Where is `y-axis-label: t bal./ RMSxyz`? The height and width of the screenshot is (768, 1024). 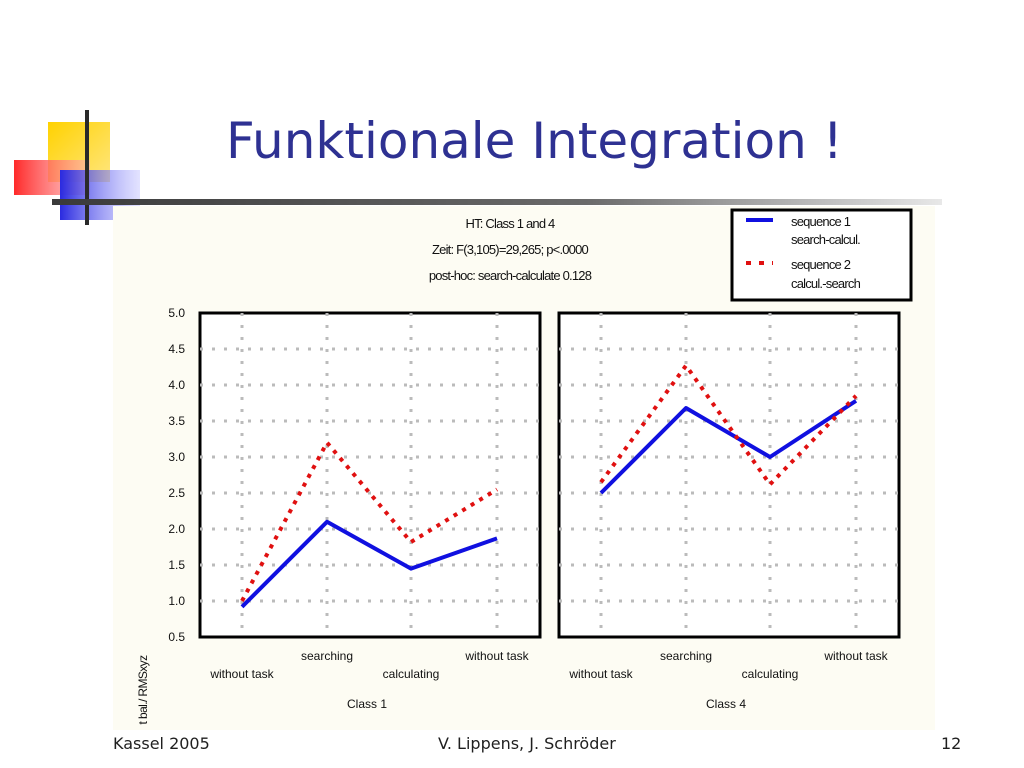
y-axis-label: t bal./ RMSxyz is located at coordinates (143, 690).